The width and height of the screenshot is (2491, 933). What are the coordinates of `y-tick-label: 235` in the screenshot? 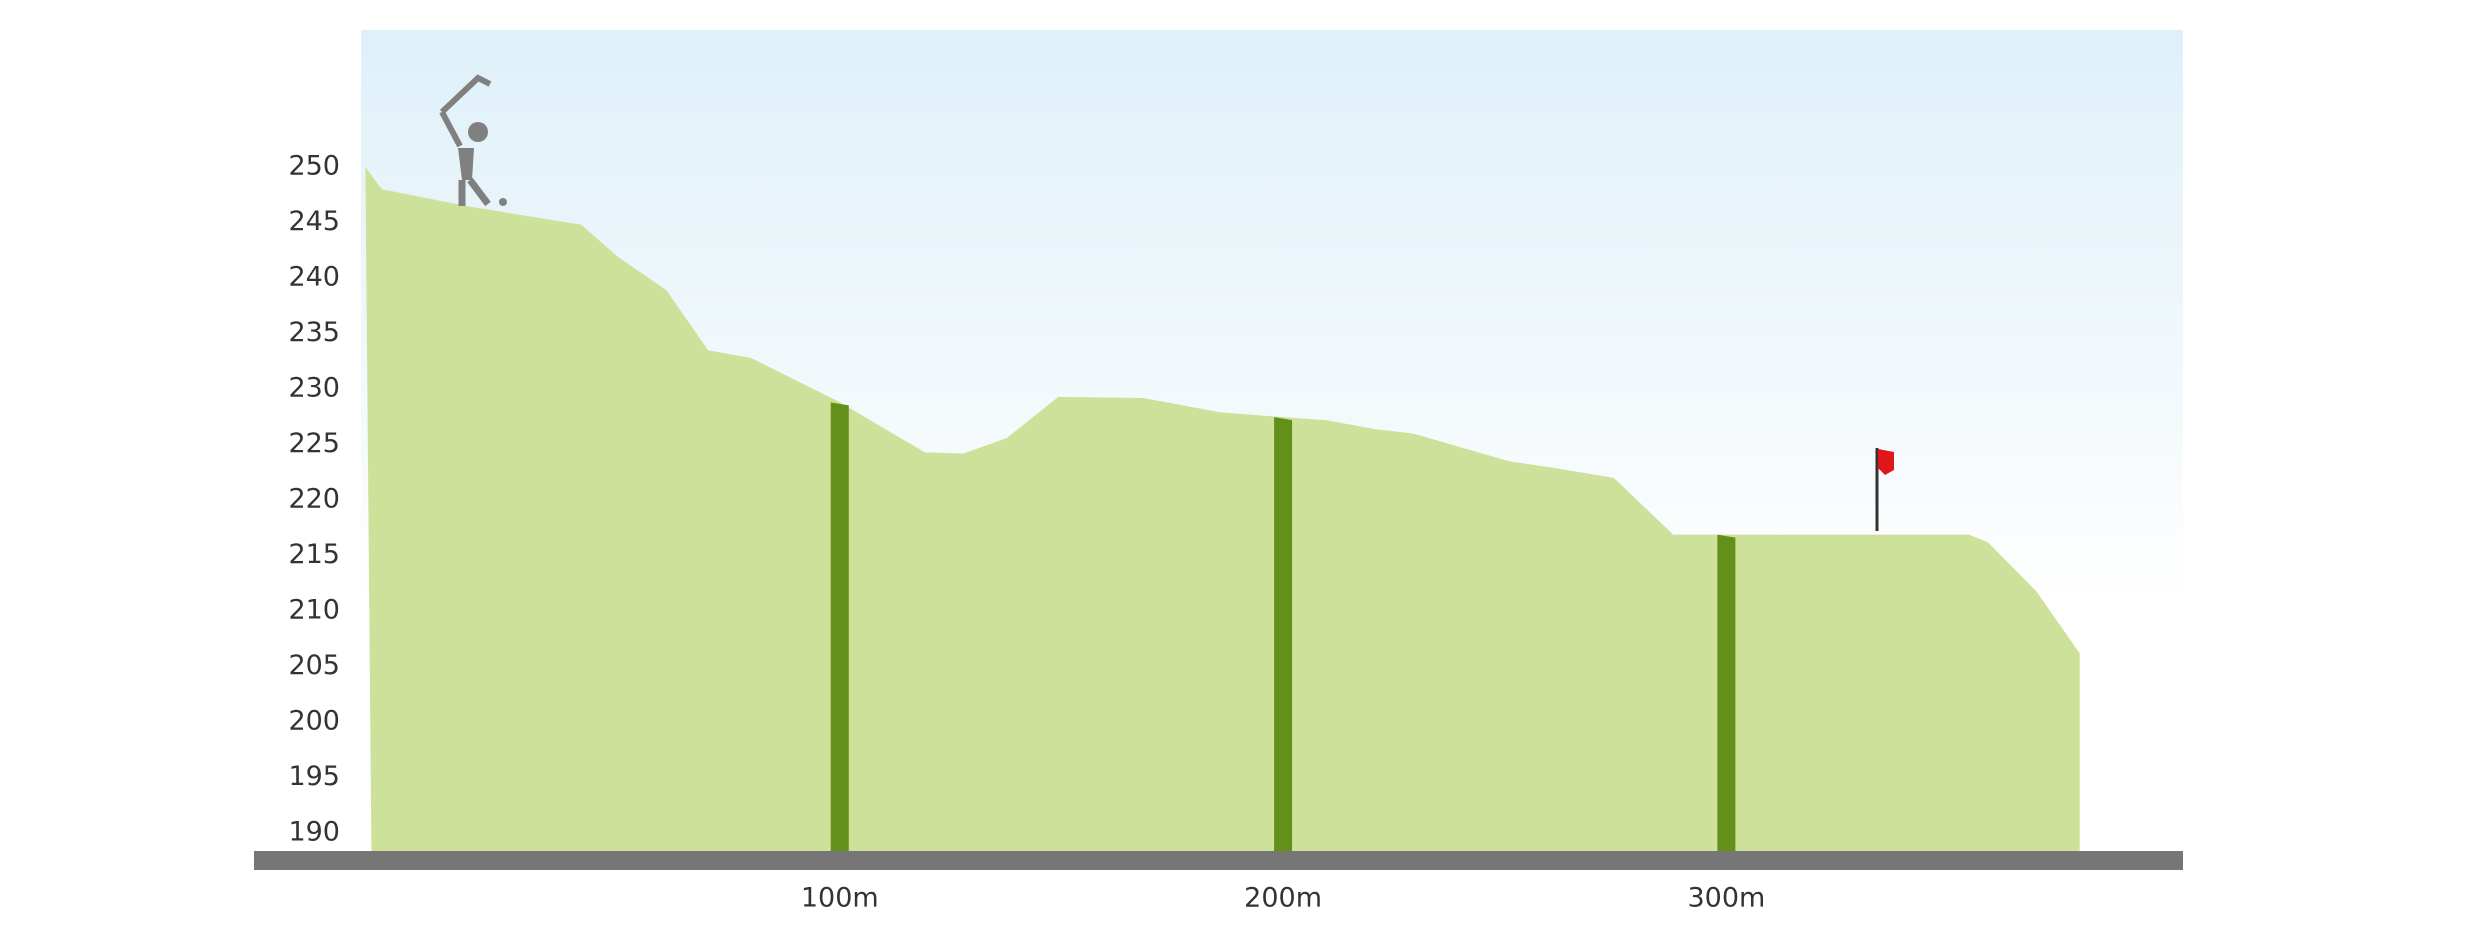 It's located at (314, 332).